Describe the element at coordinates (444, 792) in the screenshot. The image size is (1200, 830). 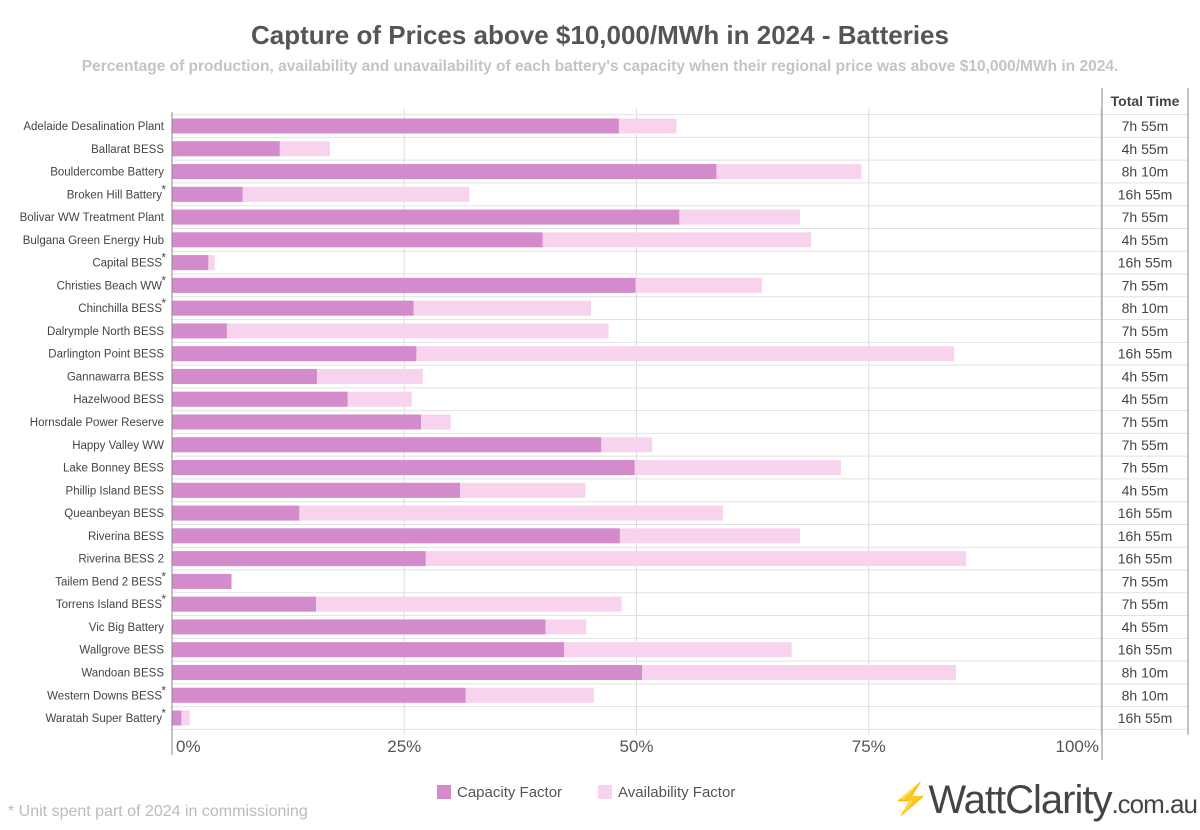
I see `legend-swatch-capacity` at that location.